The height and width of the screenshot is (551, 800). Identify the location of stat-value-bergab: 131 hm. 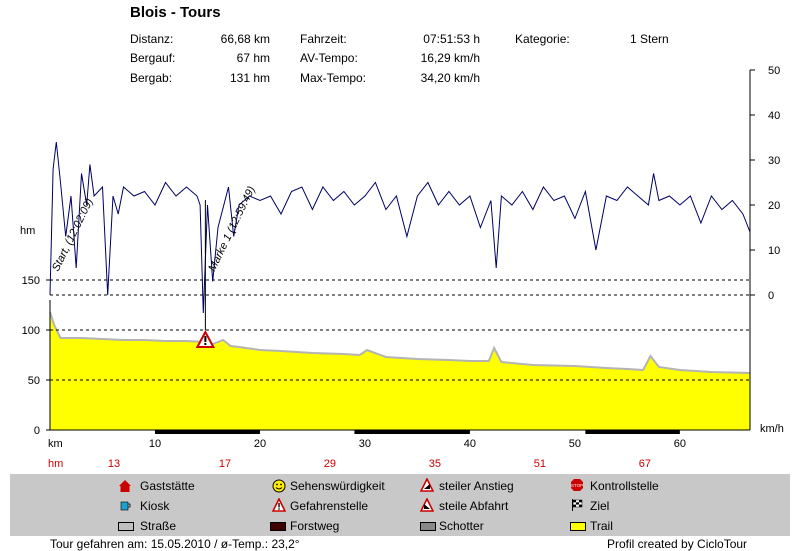
(249, 78).